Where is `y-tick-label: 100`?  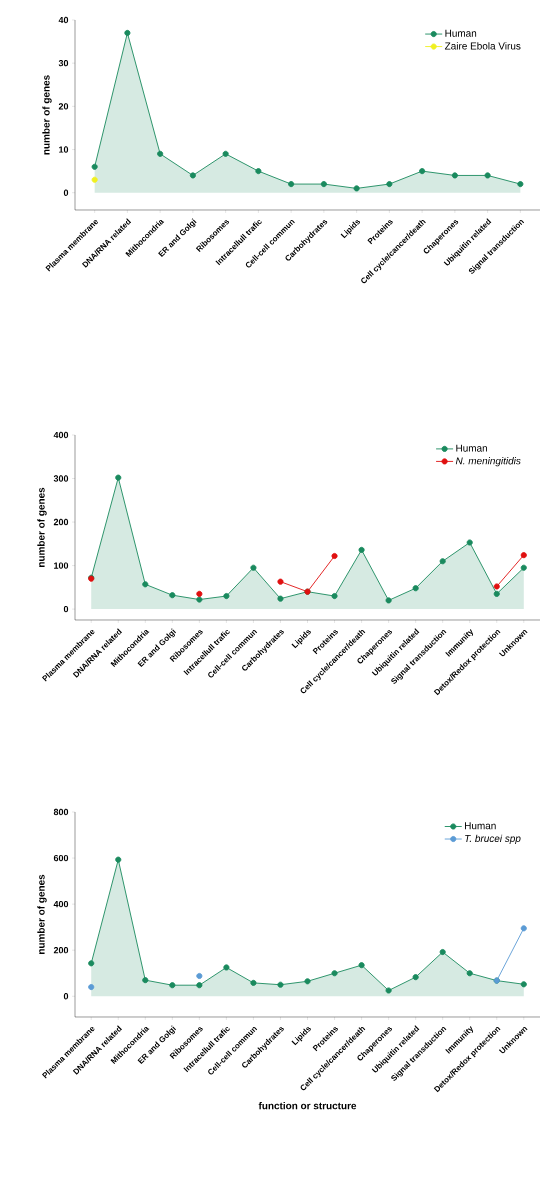
y-tick-label: 100 is located at coordinates (61, 565).